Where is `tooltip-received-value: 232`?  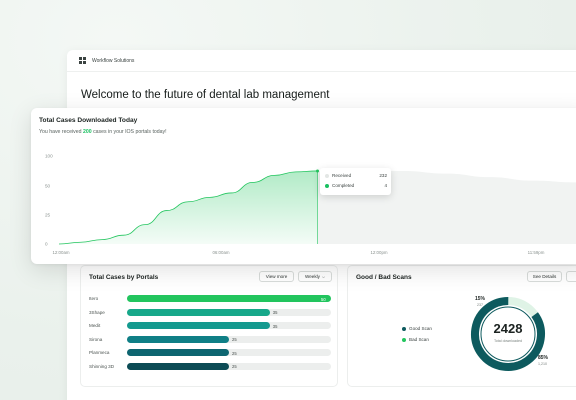 tooltip-received-value: 232 is located at coordinates (383, 175).